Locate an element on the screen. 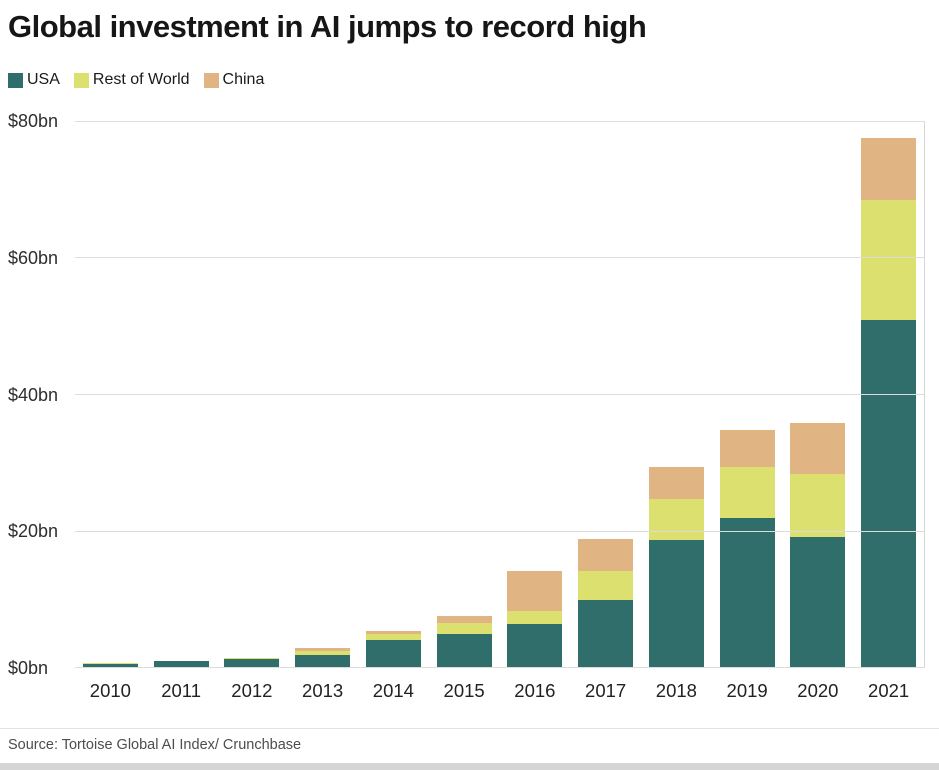  x-axis-label-2012: 2012 is located at coordinates (252, 691).